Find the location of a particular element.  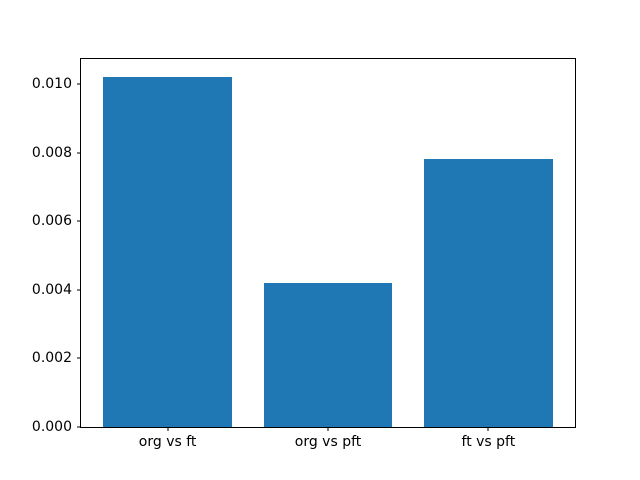

y-tick-label: 0.002 is located at coordinates (51, 358).